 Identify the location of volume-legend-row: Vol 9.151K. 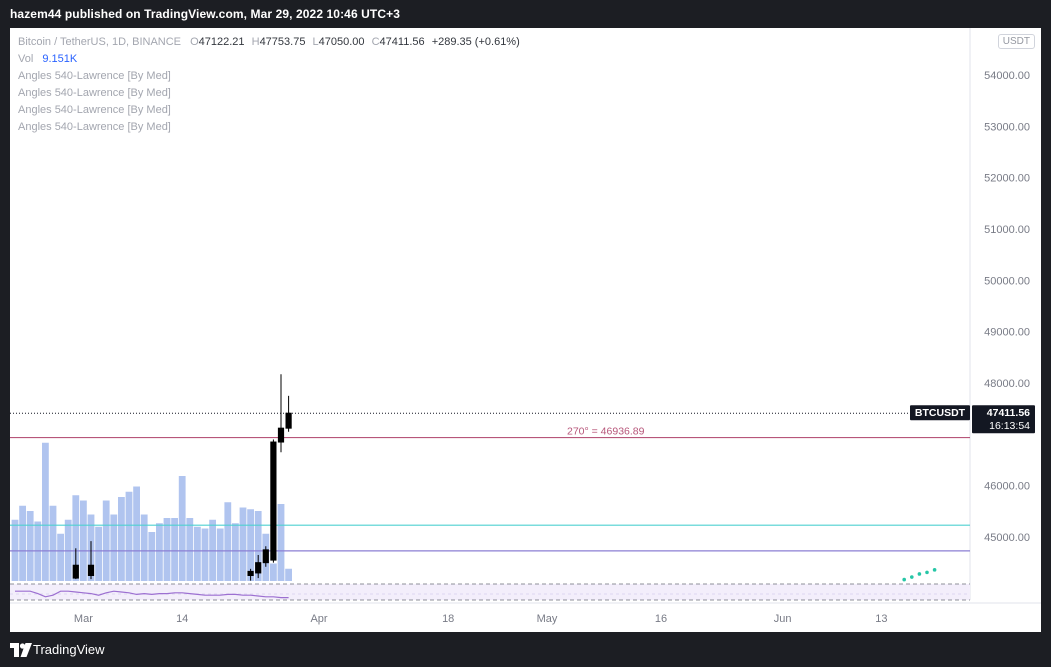
(269, 59).